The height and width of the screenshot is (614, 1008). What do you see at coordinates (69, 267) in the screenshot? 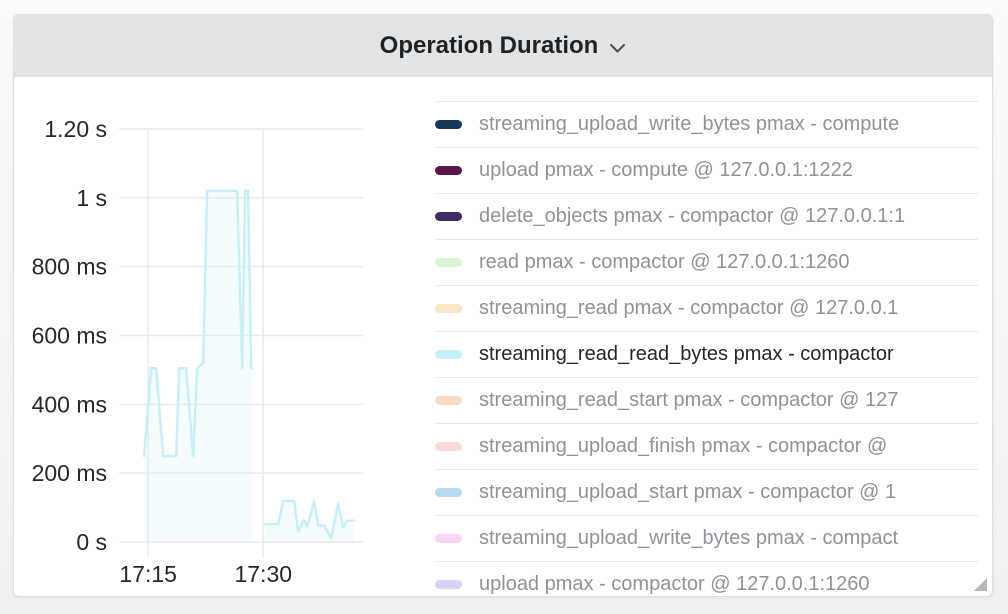
I see `y-tick-label: 800 ms` at bounding box center [69, 267].